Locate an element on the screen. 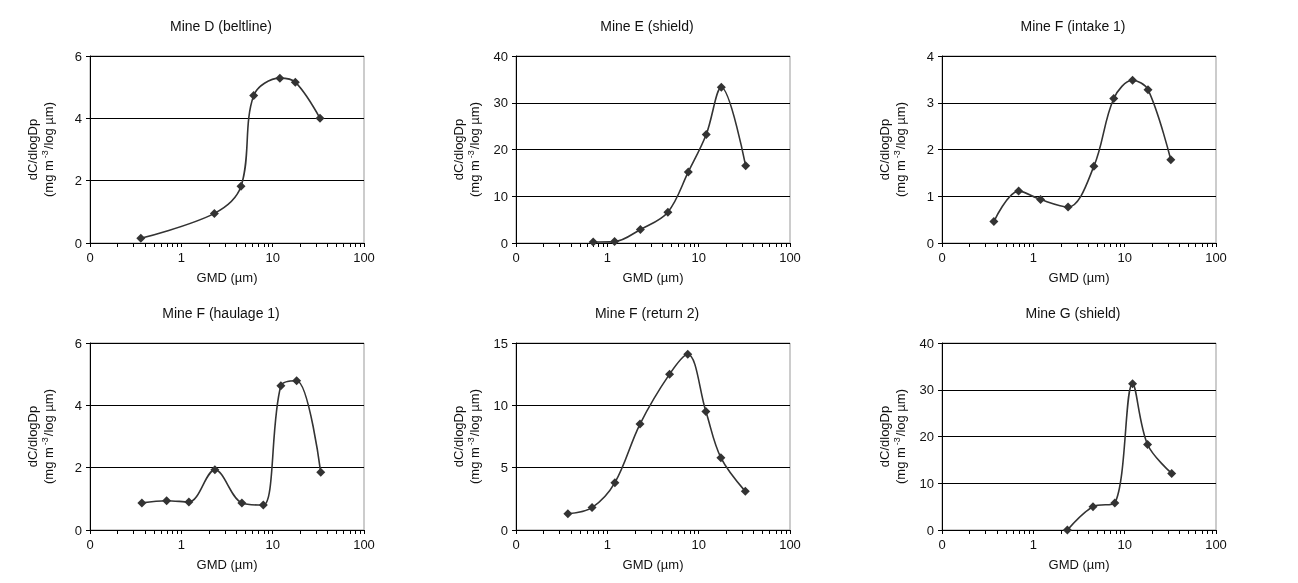 The height and width of the screenshot is (583, 1298). chart-title: Mine D (beltline) is located at coordinates (221, 26).